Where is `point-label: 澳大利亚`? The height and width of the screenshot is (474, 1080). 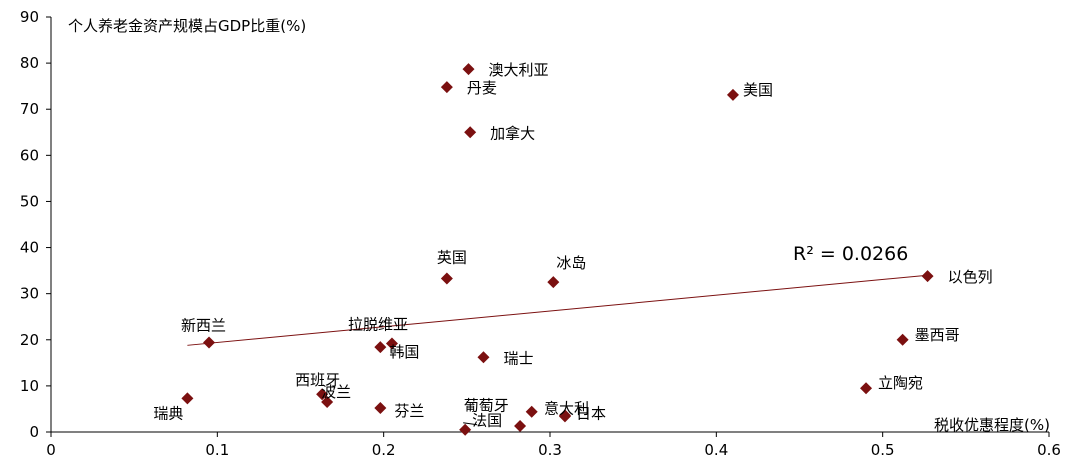 point-label: 澳大利亚 is located at coordinates (518, 70).